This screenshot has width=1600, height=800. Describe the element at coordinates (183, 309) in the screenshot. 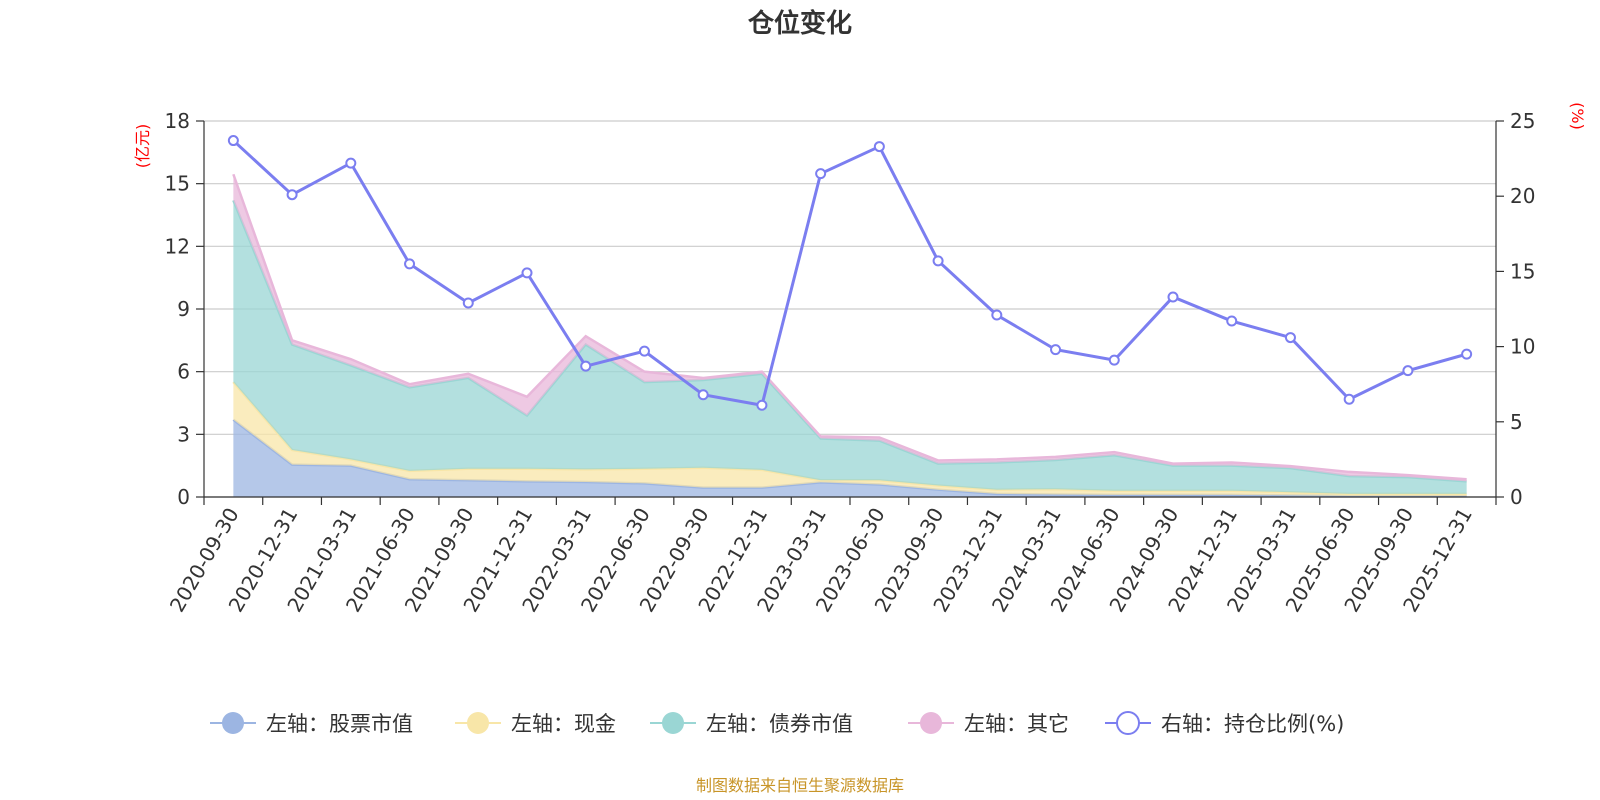

I see `left-tick-label: 9` at that location.